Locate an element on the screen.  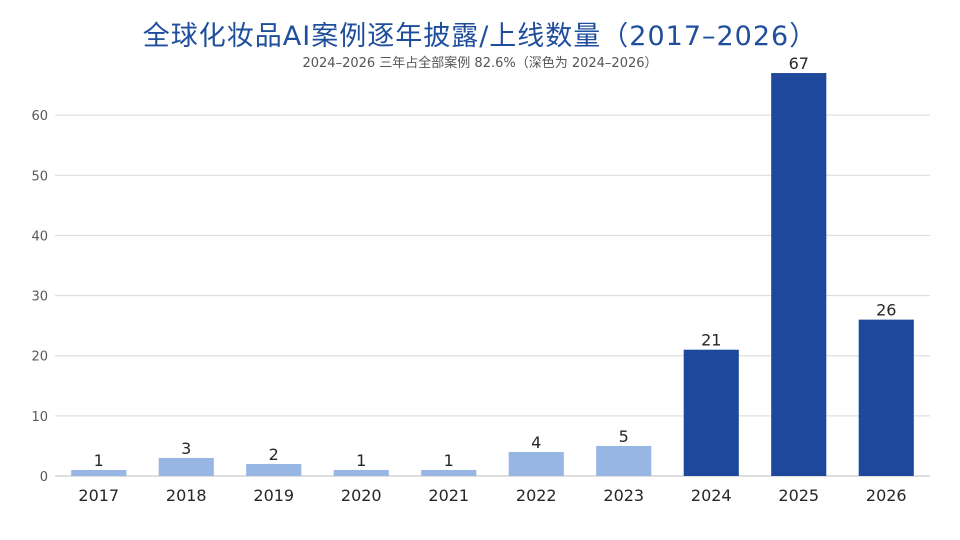
x-tick-label: 2025 is located at coordinates (798, 495).